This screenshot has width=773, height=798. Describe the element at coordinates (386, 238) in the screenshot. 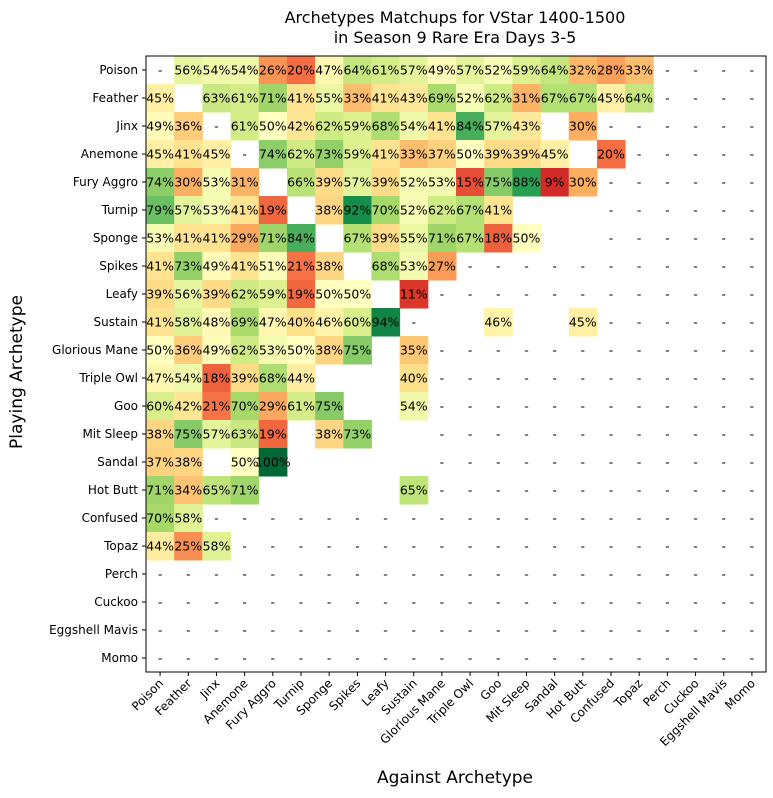

I see `cell-value-label: 39%` at that location.